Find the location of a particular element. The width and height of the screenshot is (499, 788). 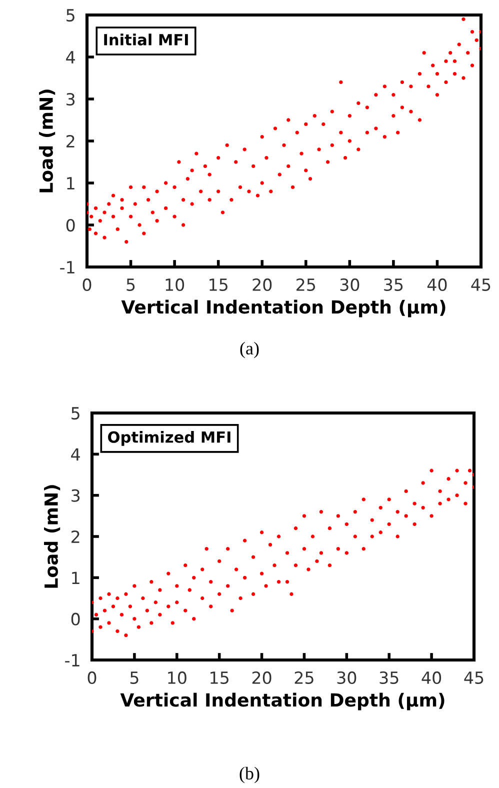

text: (b) is located at coordinates (250, 775).